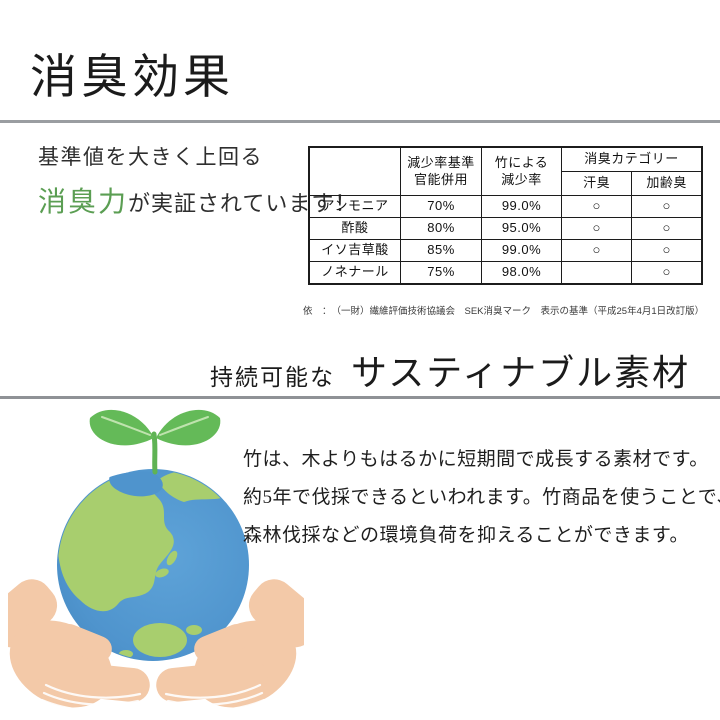 The width and height of the screenshot is (720, 720). I want to click on sustainable-title-prefix: 持続可能な, so click(272, 377).